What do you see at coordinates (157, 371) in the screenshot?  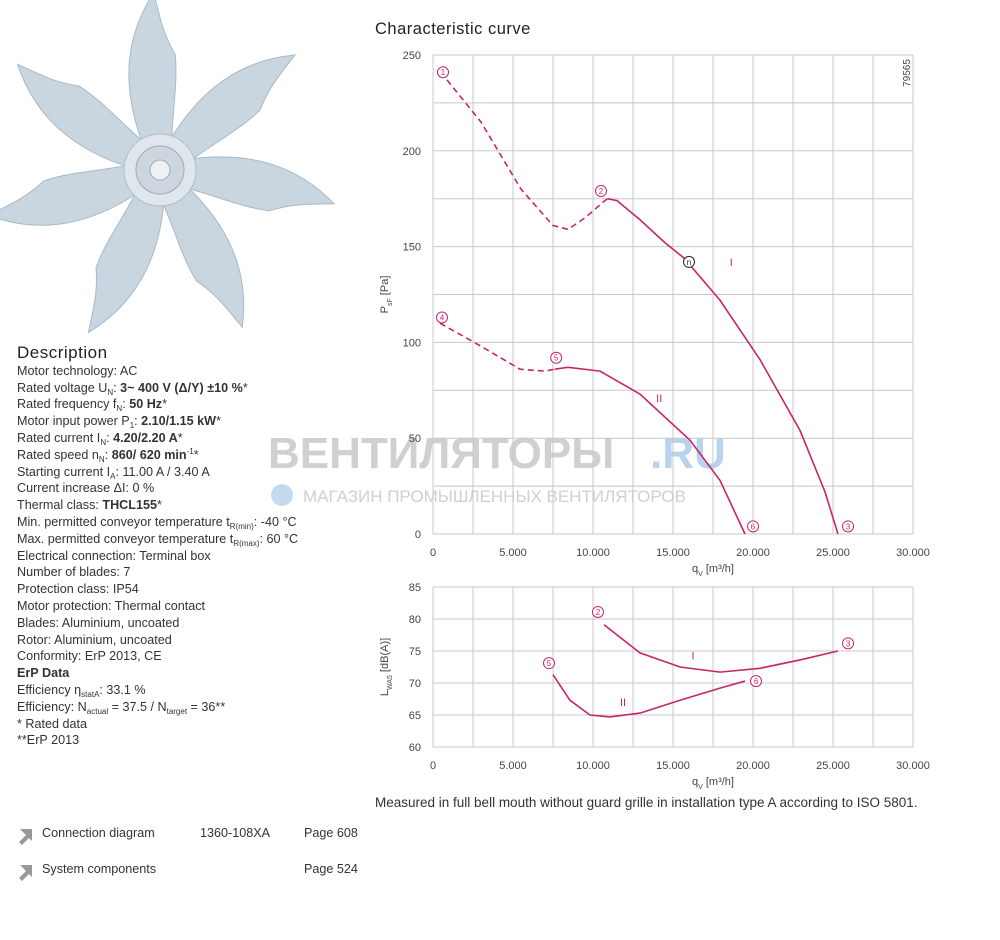 I see `description-line: Motor technology: AC` at bounding box center [157, 371].